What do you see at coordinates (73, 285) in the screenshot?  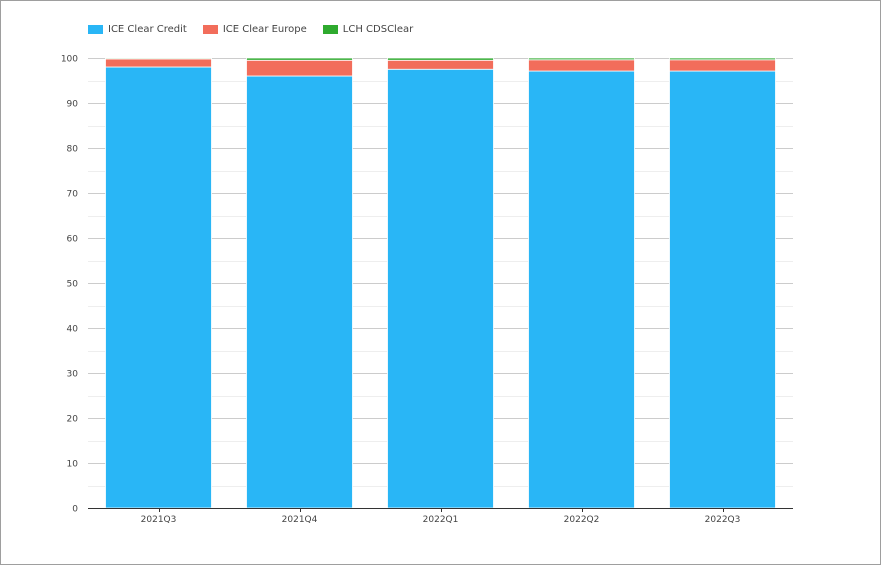 I see `y-tick-label: 50` at bounding box center [73, 285].